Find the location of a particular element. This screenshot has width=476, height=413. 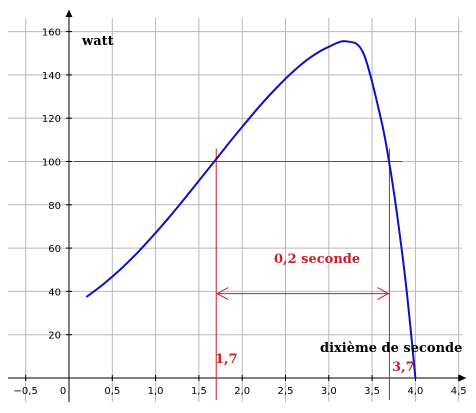

x-tick-label: 1,5 is located at coordinates (199, 391).